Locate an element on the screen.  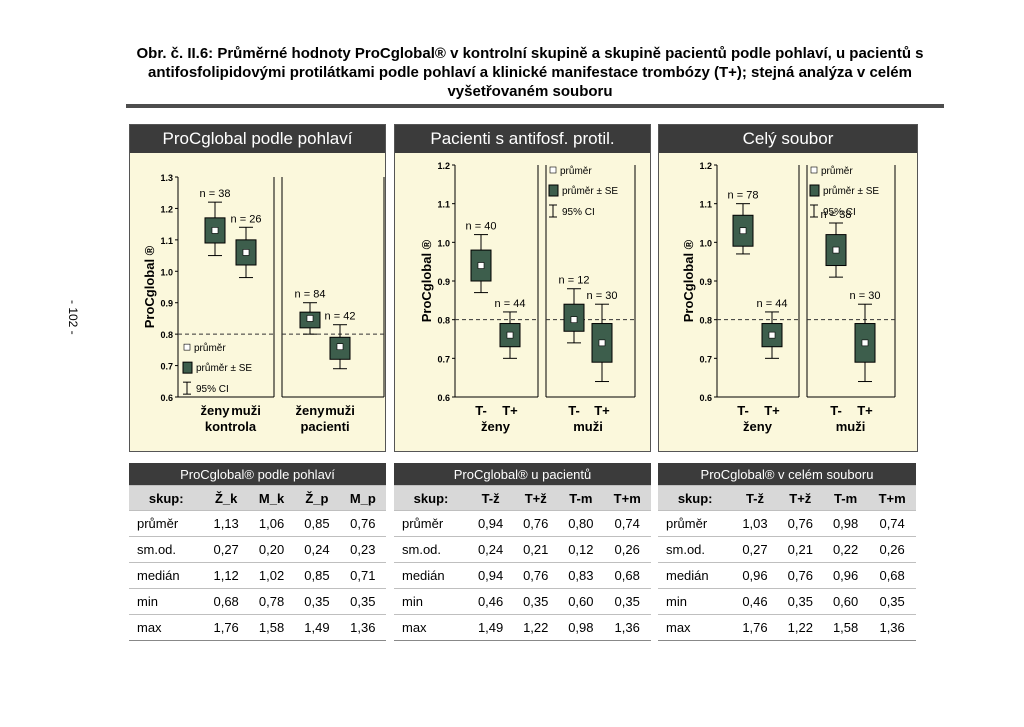
table-cell: 0,27 is located at coordinates (226, 549).